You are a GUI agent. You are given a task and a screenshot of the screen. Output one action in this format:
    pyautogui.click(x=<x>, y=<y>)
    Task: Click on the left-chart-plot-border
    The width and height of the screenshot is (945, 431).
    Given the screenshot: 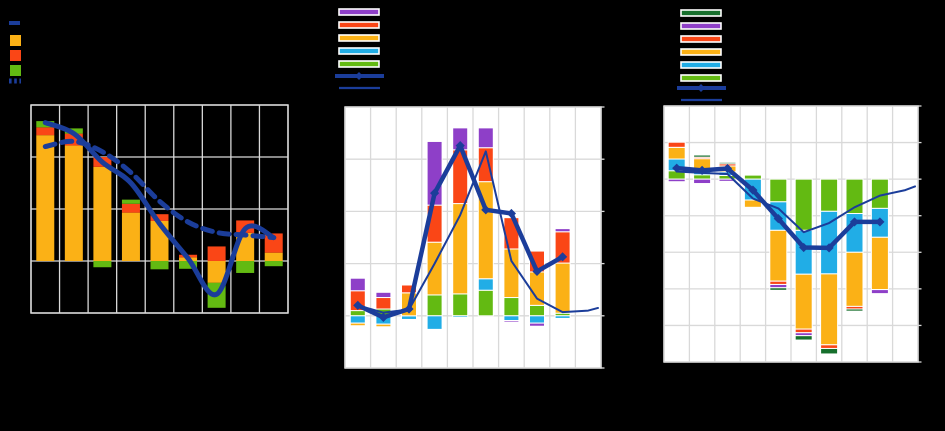 What is the action you would take?
    pyautogui.click(x=159, y=209)
    